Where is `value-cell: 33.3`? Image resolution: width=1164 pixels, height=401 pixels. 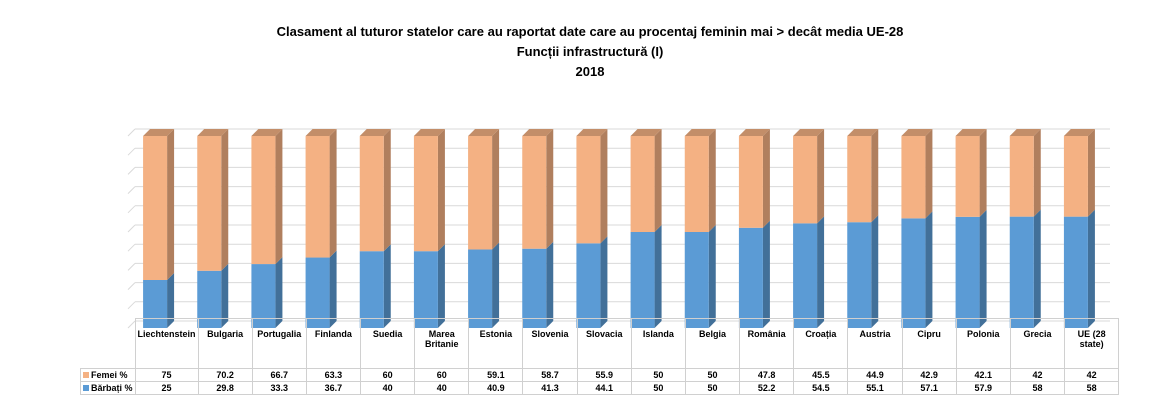
value-cell: 33.3 is located at coordinates (279, 388).